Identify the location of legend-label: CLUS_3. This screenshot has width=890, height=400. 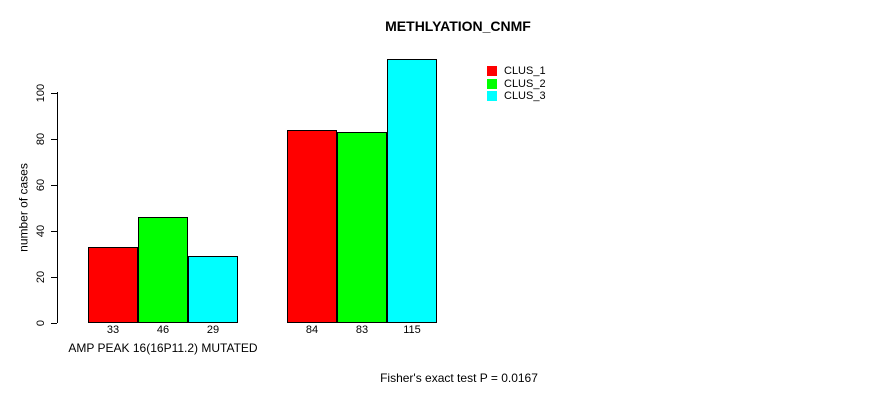
(525, 96).